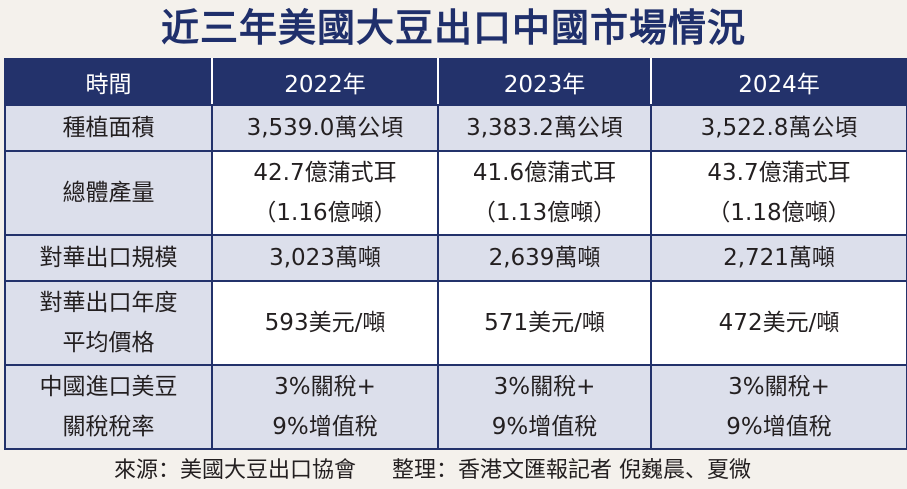  Describe the element at coordinates (572, 470) in the screenshot. I see `editor-credit: 整理：香港文匯報記者 倪巍晨、夏微` at that location.